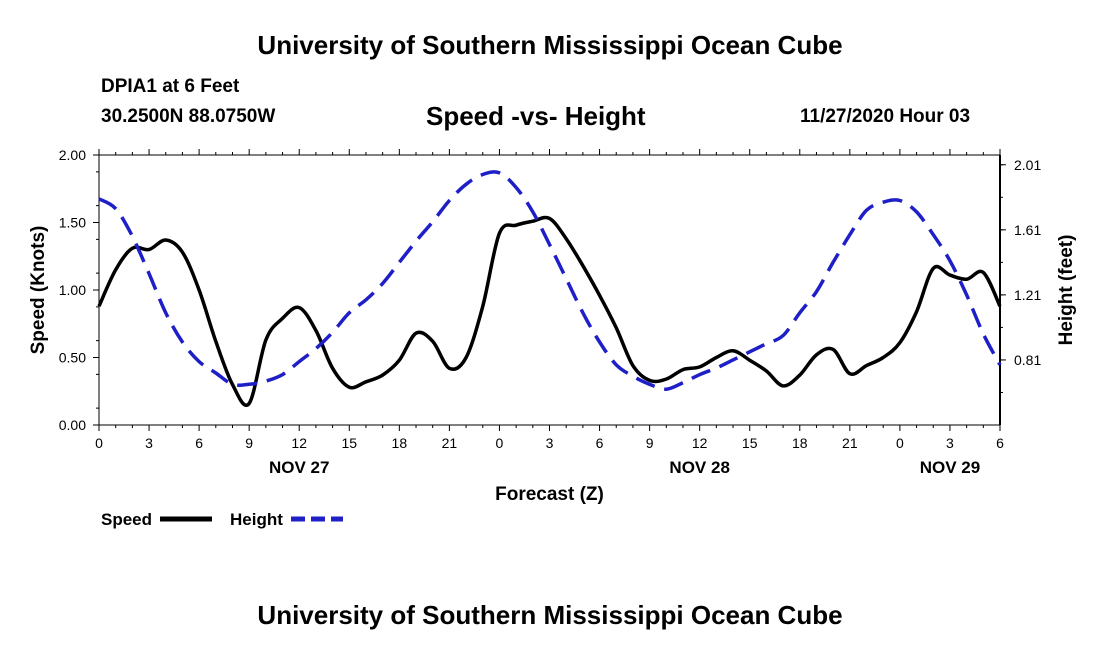 This screenshot has width=1100, height=650. Describe the element at coordinates (1027, 165) in the screenshot. I see `y-right-tick-label: 2.01` at that location.